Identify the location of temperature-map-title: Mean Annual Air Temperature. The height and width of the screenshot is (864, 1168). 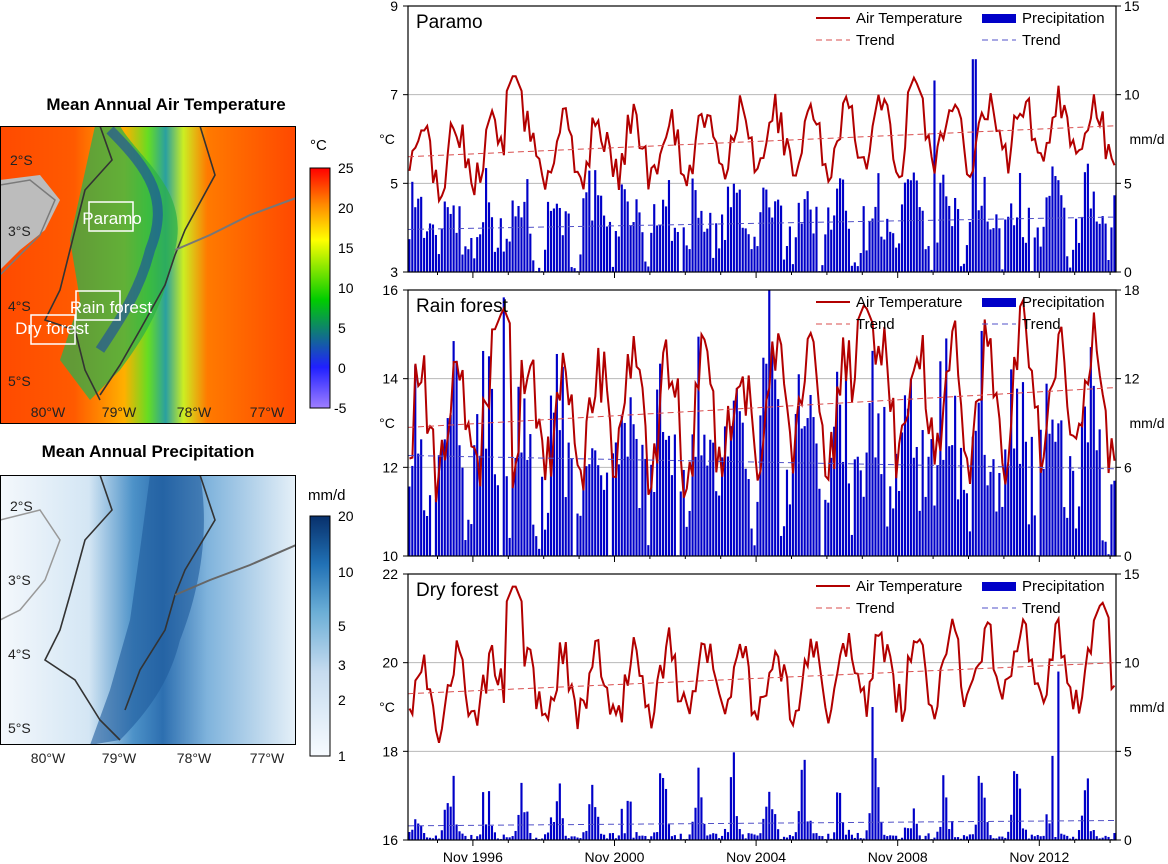
(165, 104).